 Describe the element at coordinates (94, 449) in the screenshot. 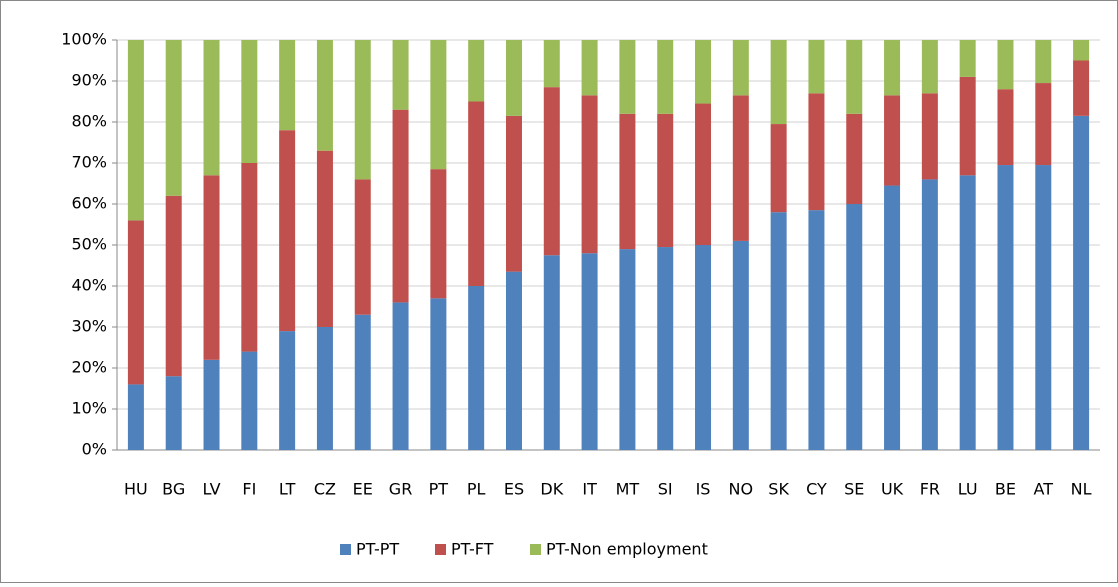

I see `y-tick-label: 0%` at that location.